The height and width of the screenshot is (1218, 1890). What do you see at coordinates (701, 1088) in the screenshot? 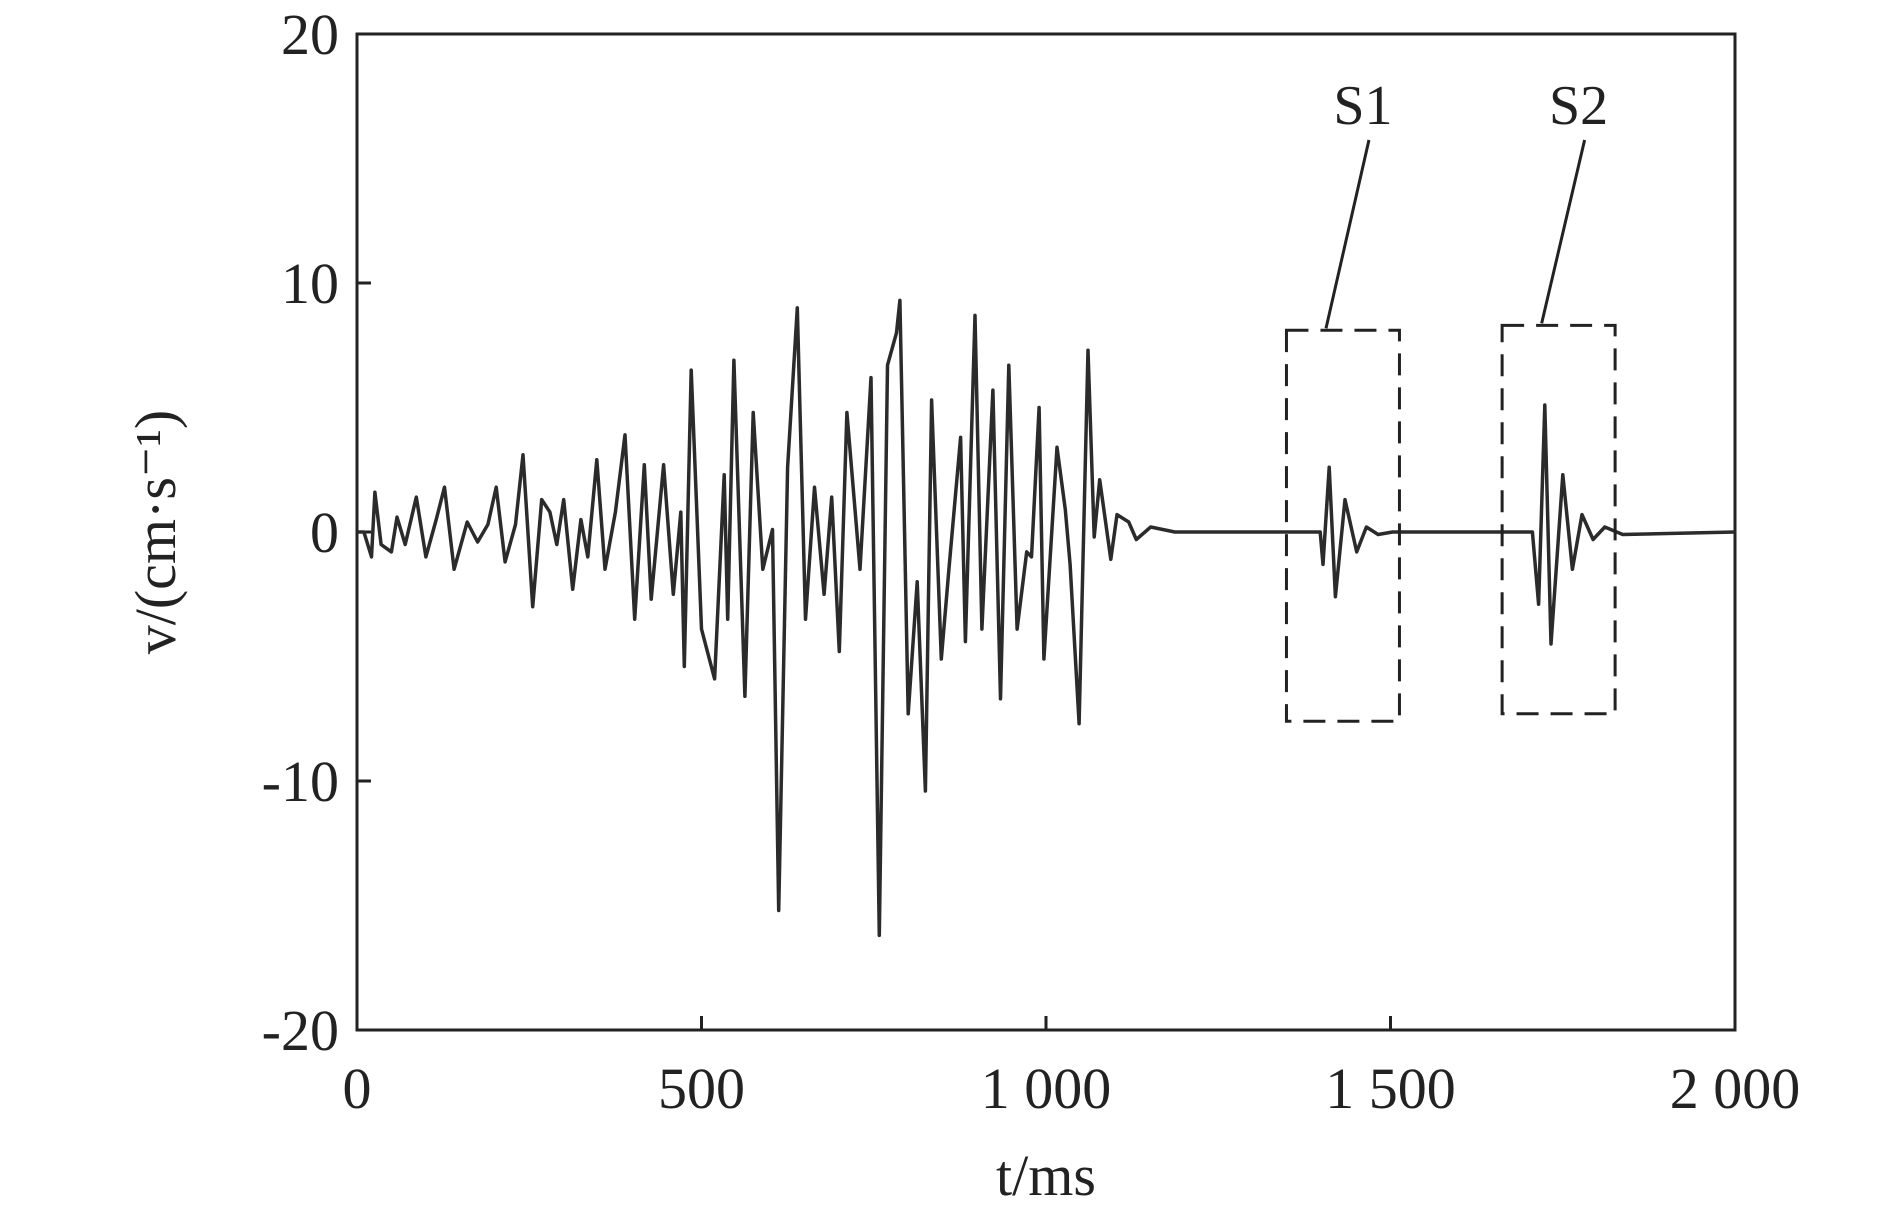
I see `x-tick-label: 500` at bounding box center [701, 1088].